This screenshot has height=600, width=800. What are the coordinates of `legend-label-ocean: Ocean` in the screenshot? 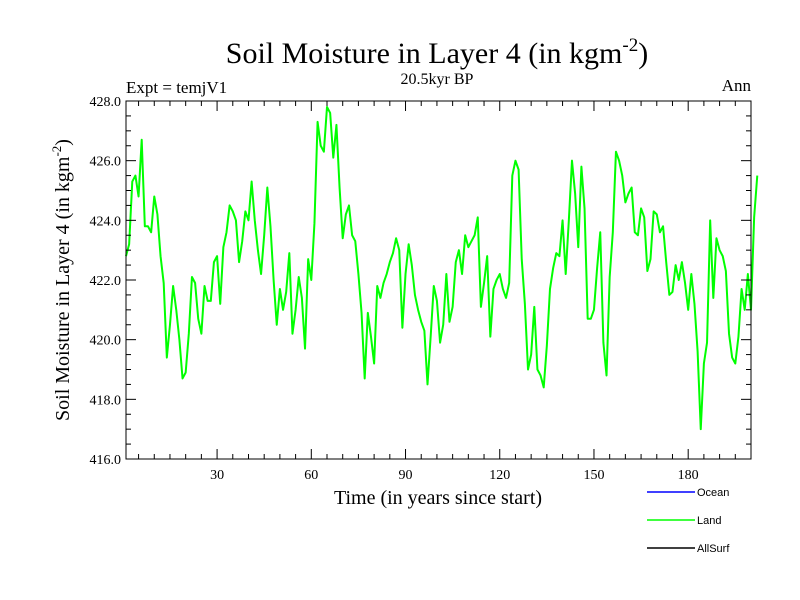 It's located at (713, 493).